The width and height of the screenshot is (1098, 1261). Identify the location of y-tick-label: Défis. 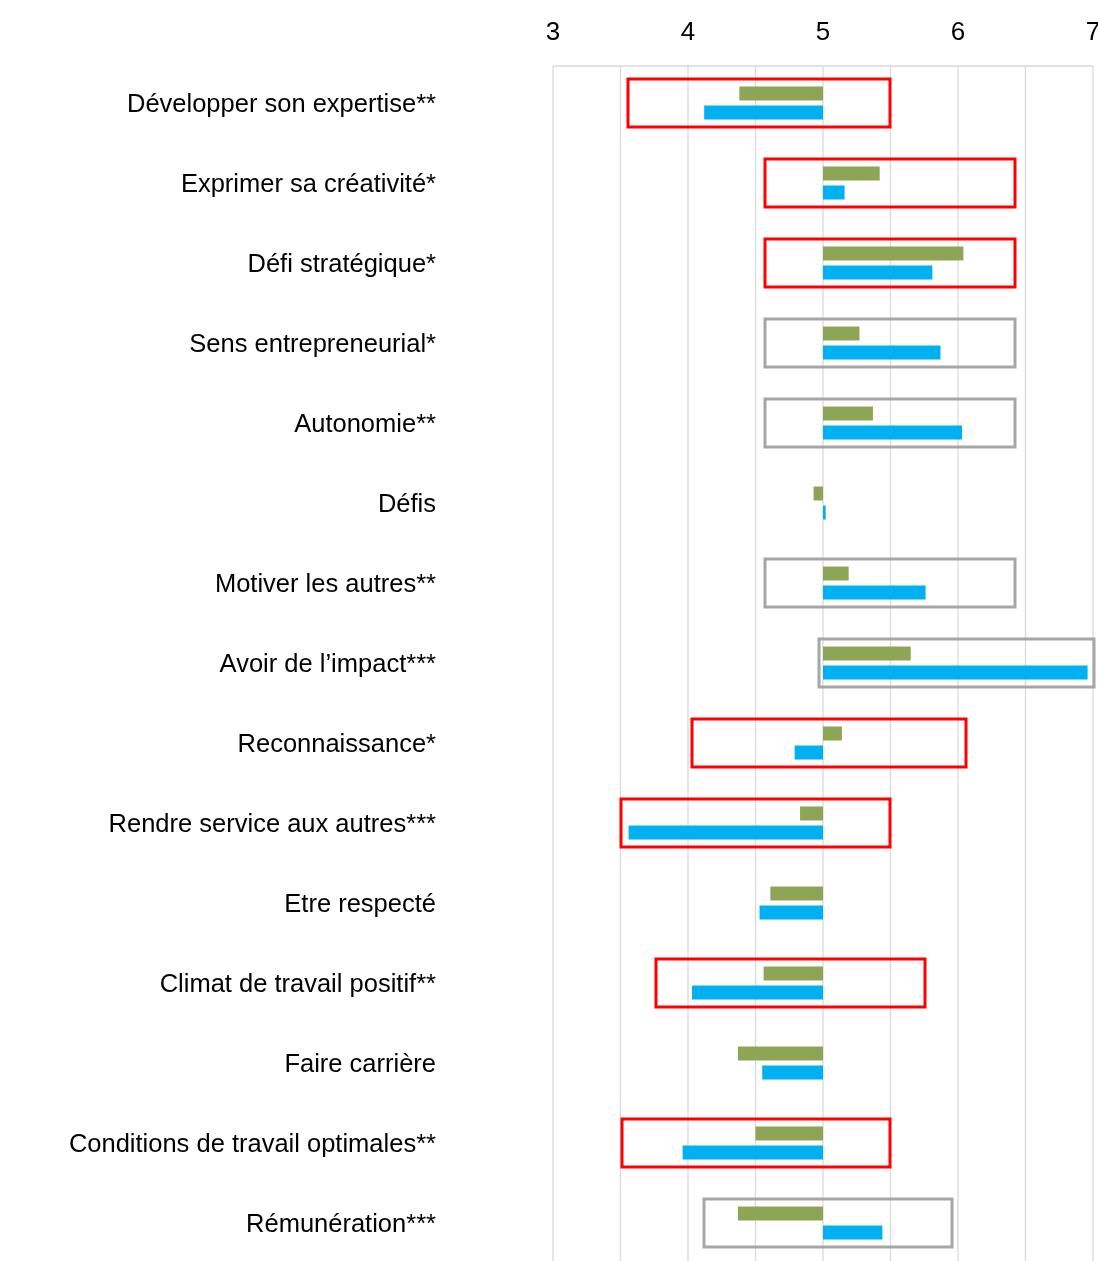
(406, 503).